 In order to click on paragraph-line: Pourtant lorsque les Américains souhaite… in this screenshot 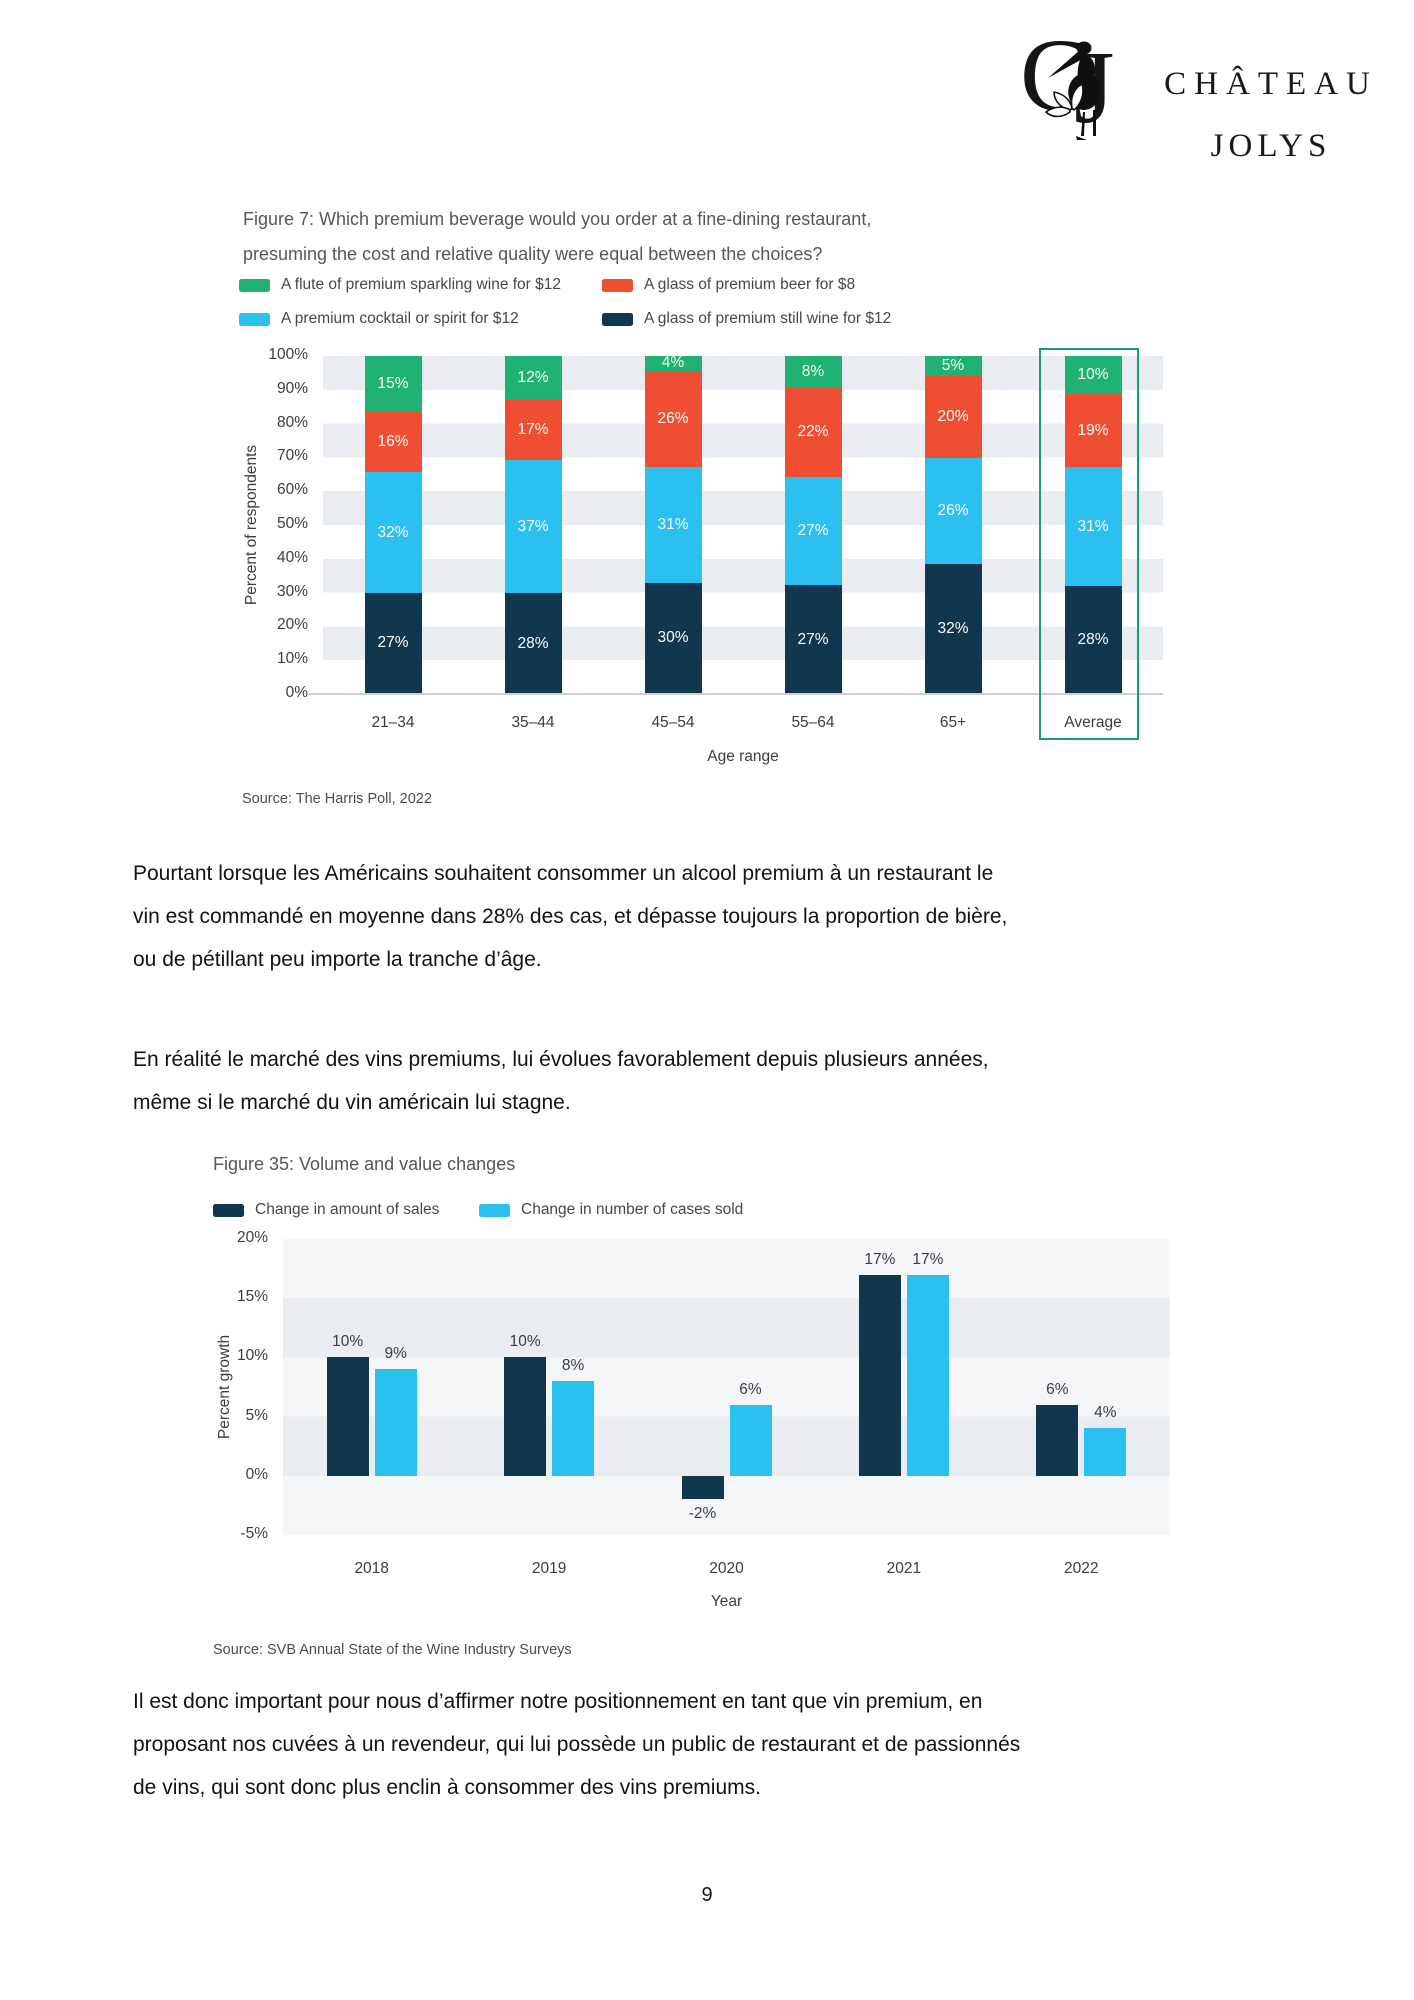, I will do `click(563, 873)`.